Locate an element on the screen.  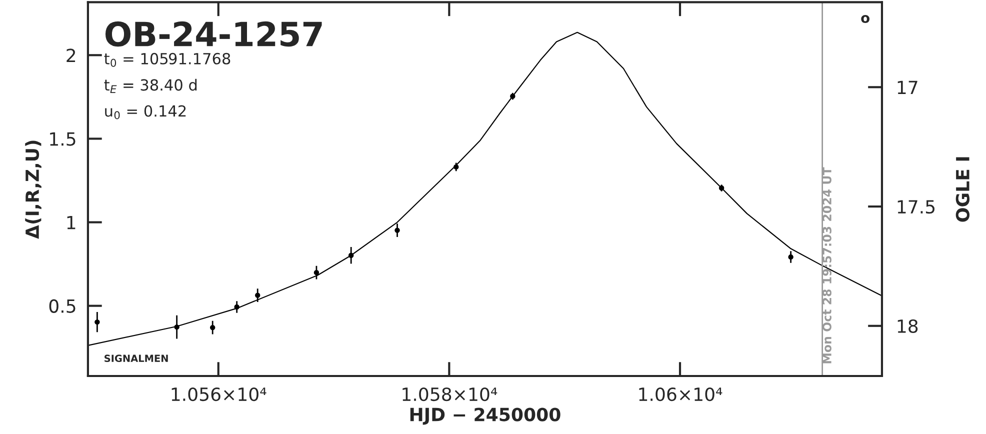
x-tick-label: 1.058×10⁴ is located at coordinates (450, 394).